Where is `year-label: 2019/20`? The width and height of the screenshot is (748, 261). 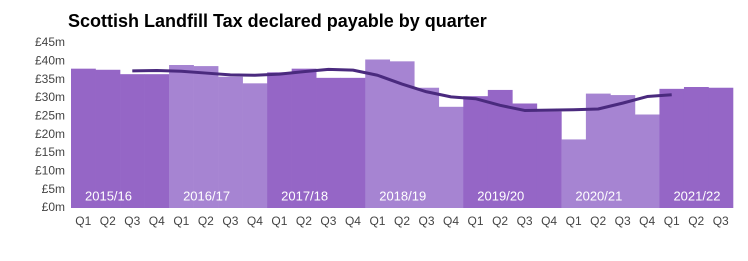 year-label: 2019/20 is located at coordinates (500, 195).